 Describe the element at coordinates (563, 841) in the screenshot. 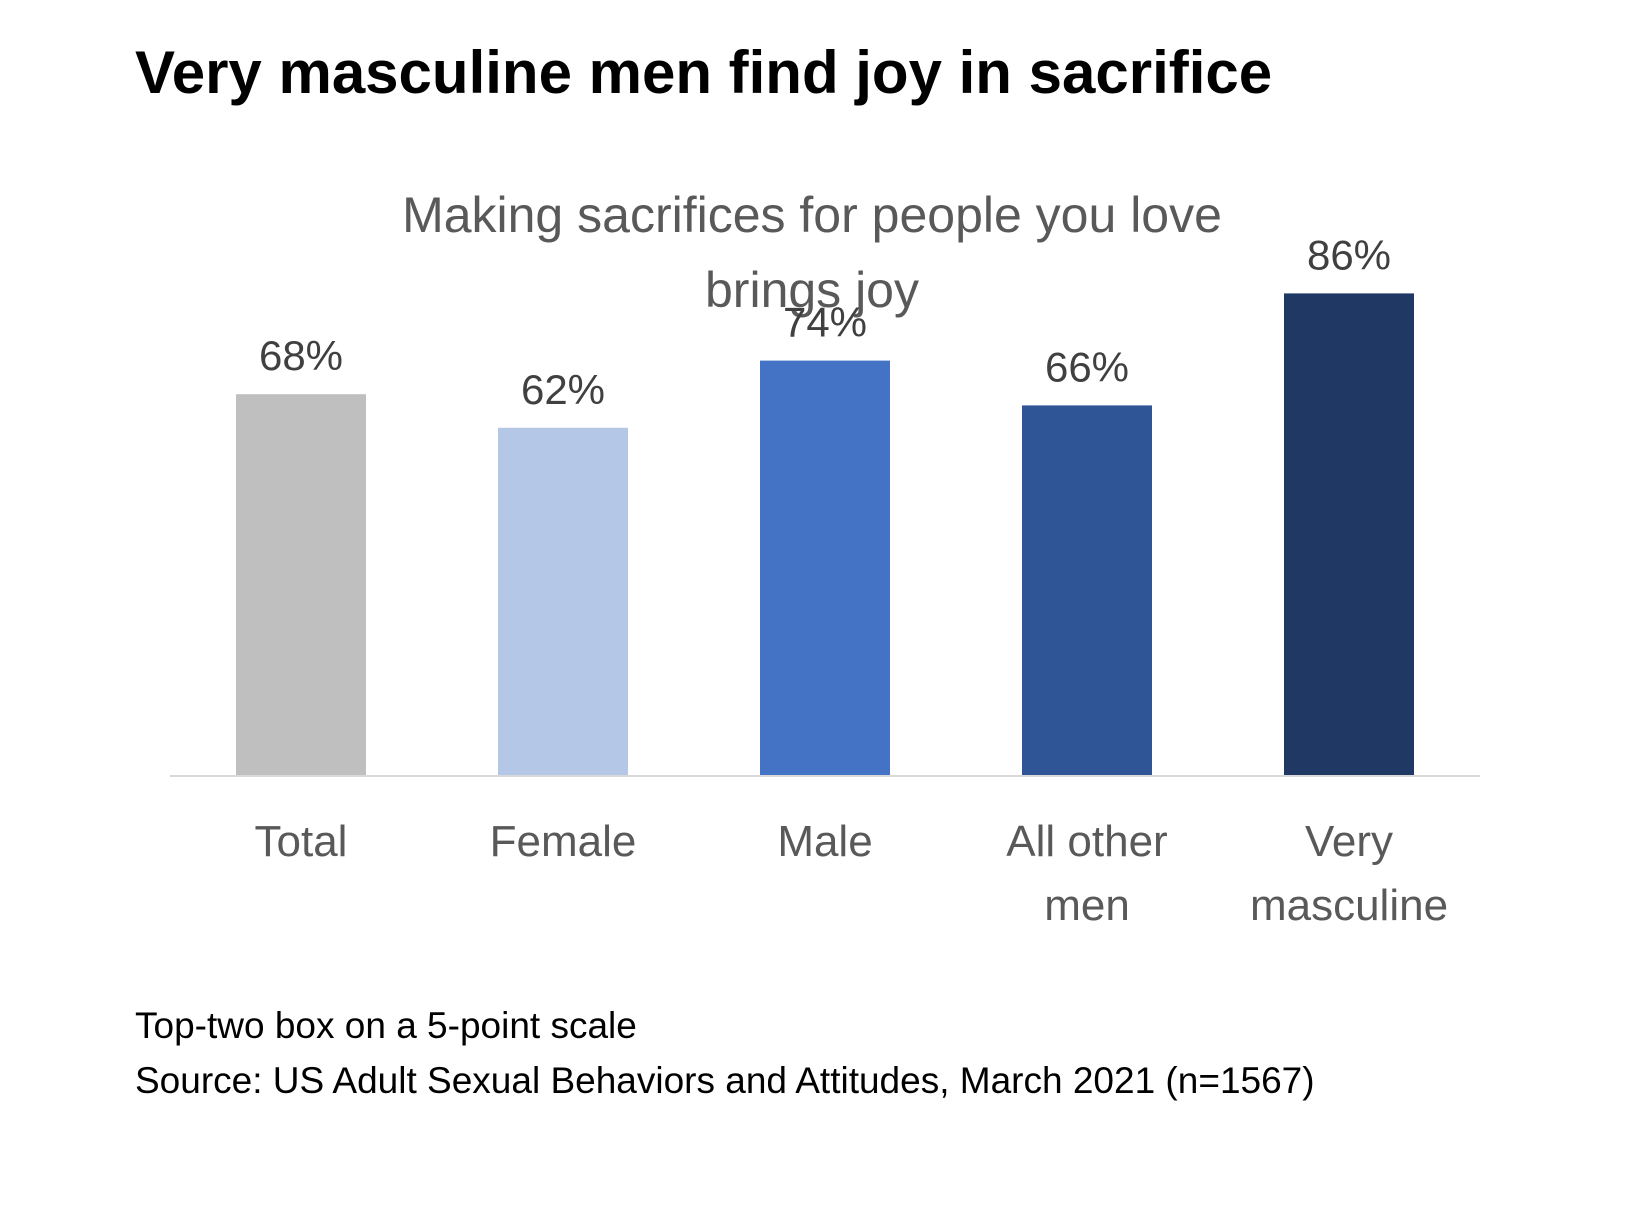

I see `category-label-female: Female` at that location.